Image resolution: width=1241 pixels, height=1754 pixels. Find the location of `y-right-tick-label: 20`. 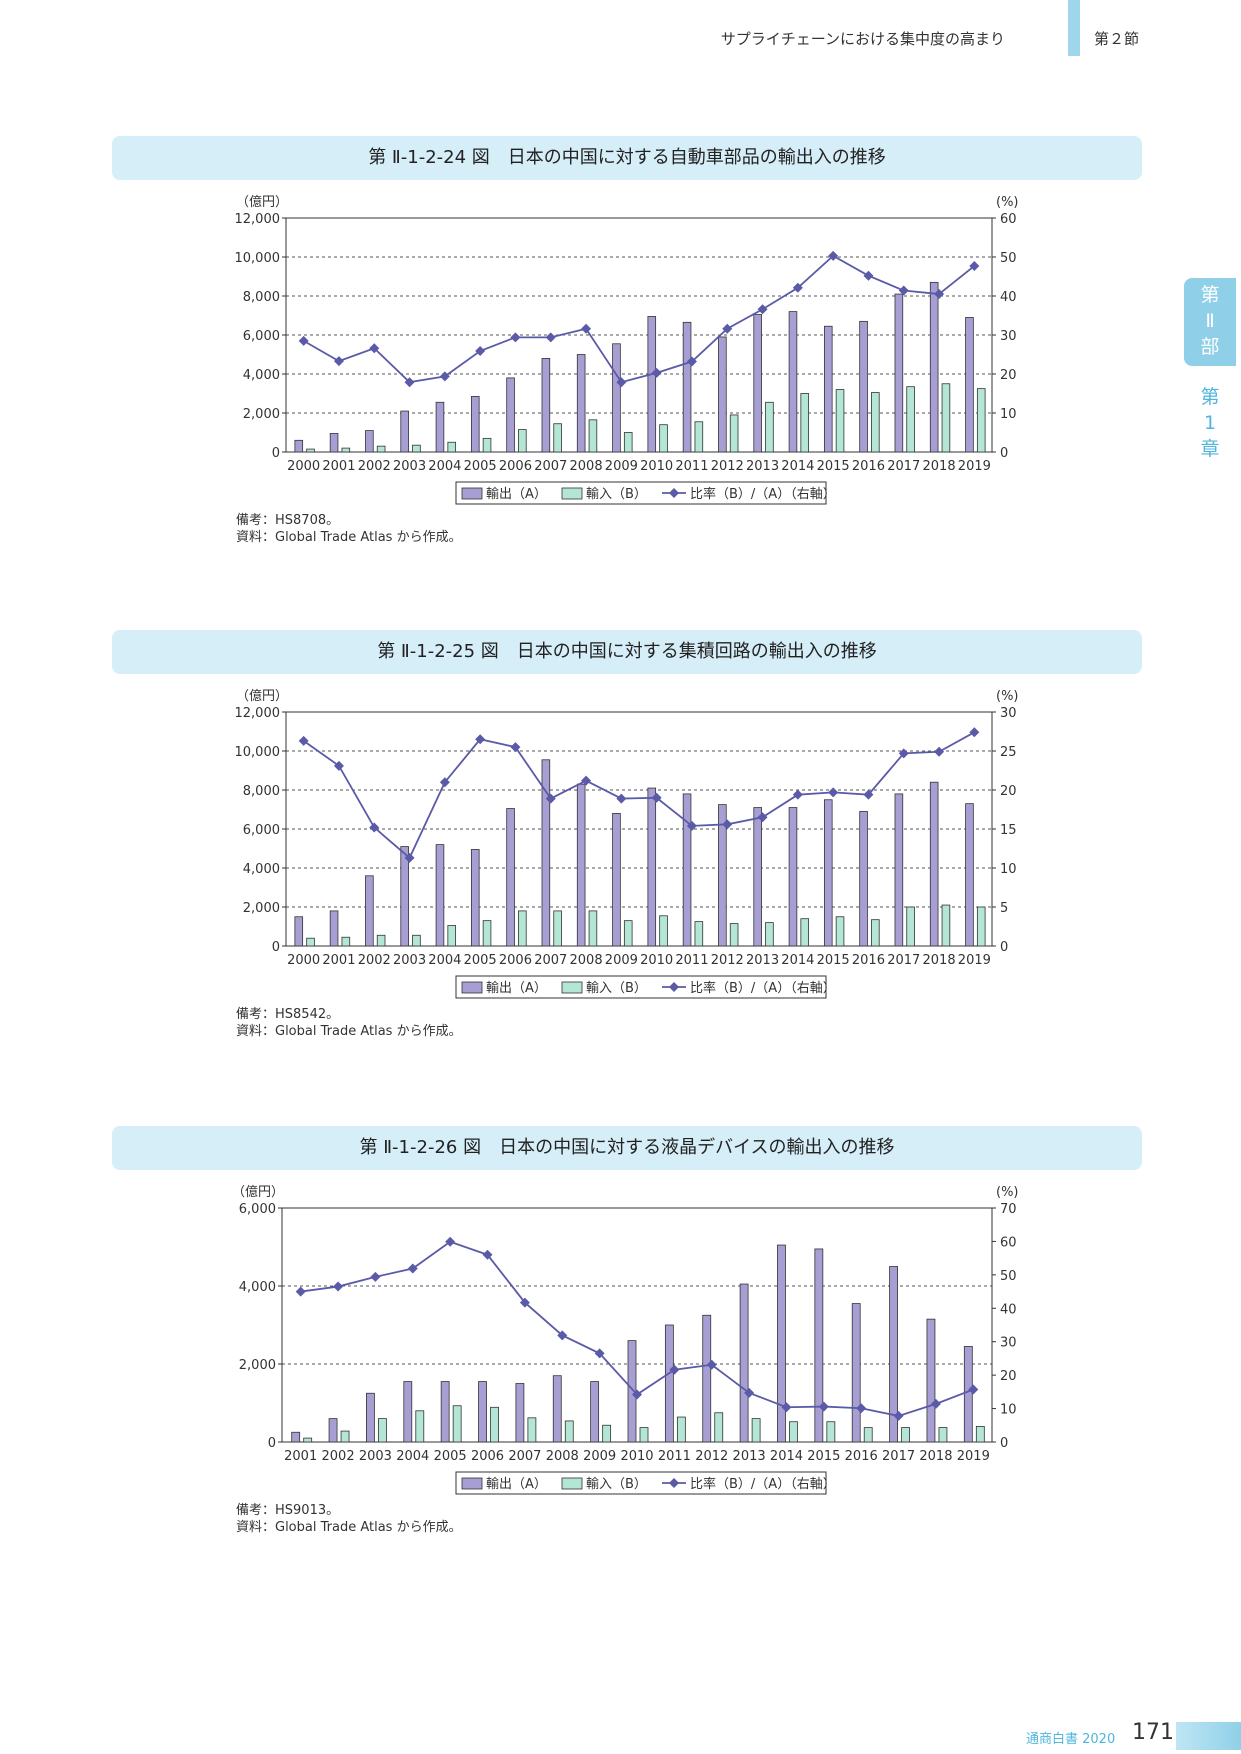

y-right-tick-label: 20 is located at coordinates (1008, 791).